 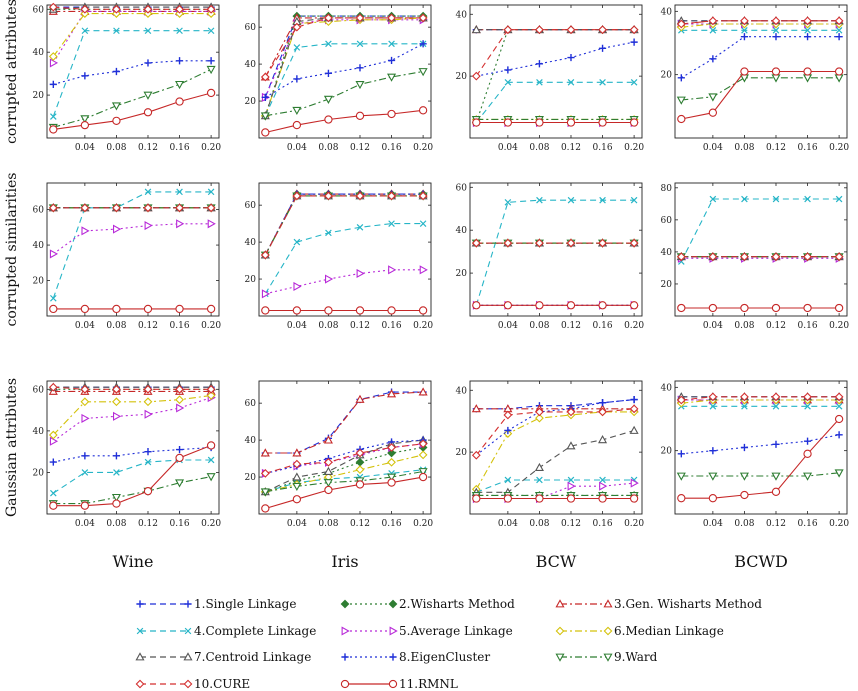 I want to click on legend-label: 7.Centroid Linkage, so click(x=252, y=657).